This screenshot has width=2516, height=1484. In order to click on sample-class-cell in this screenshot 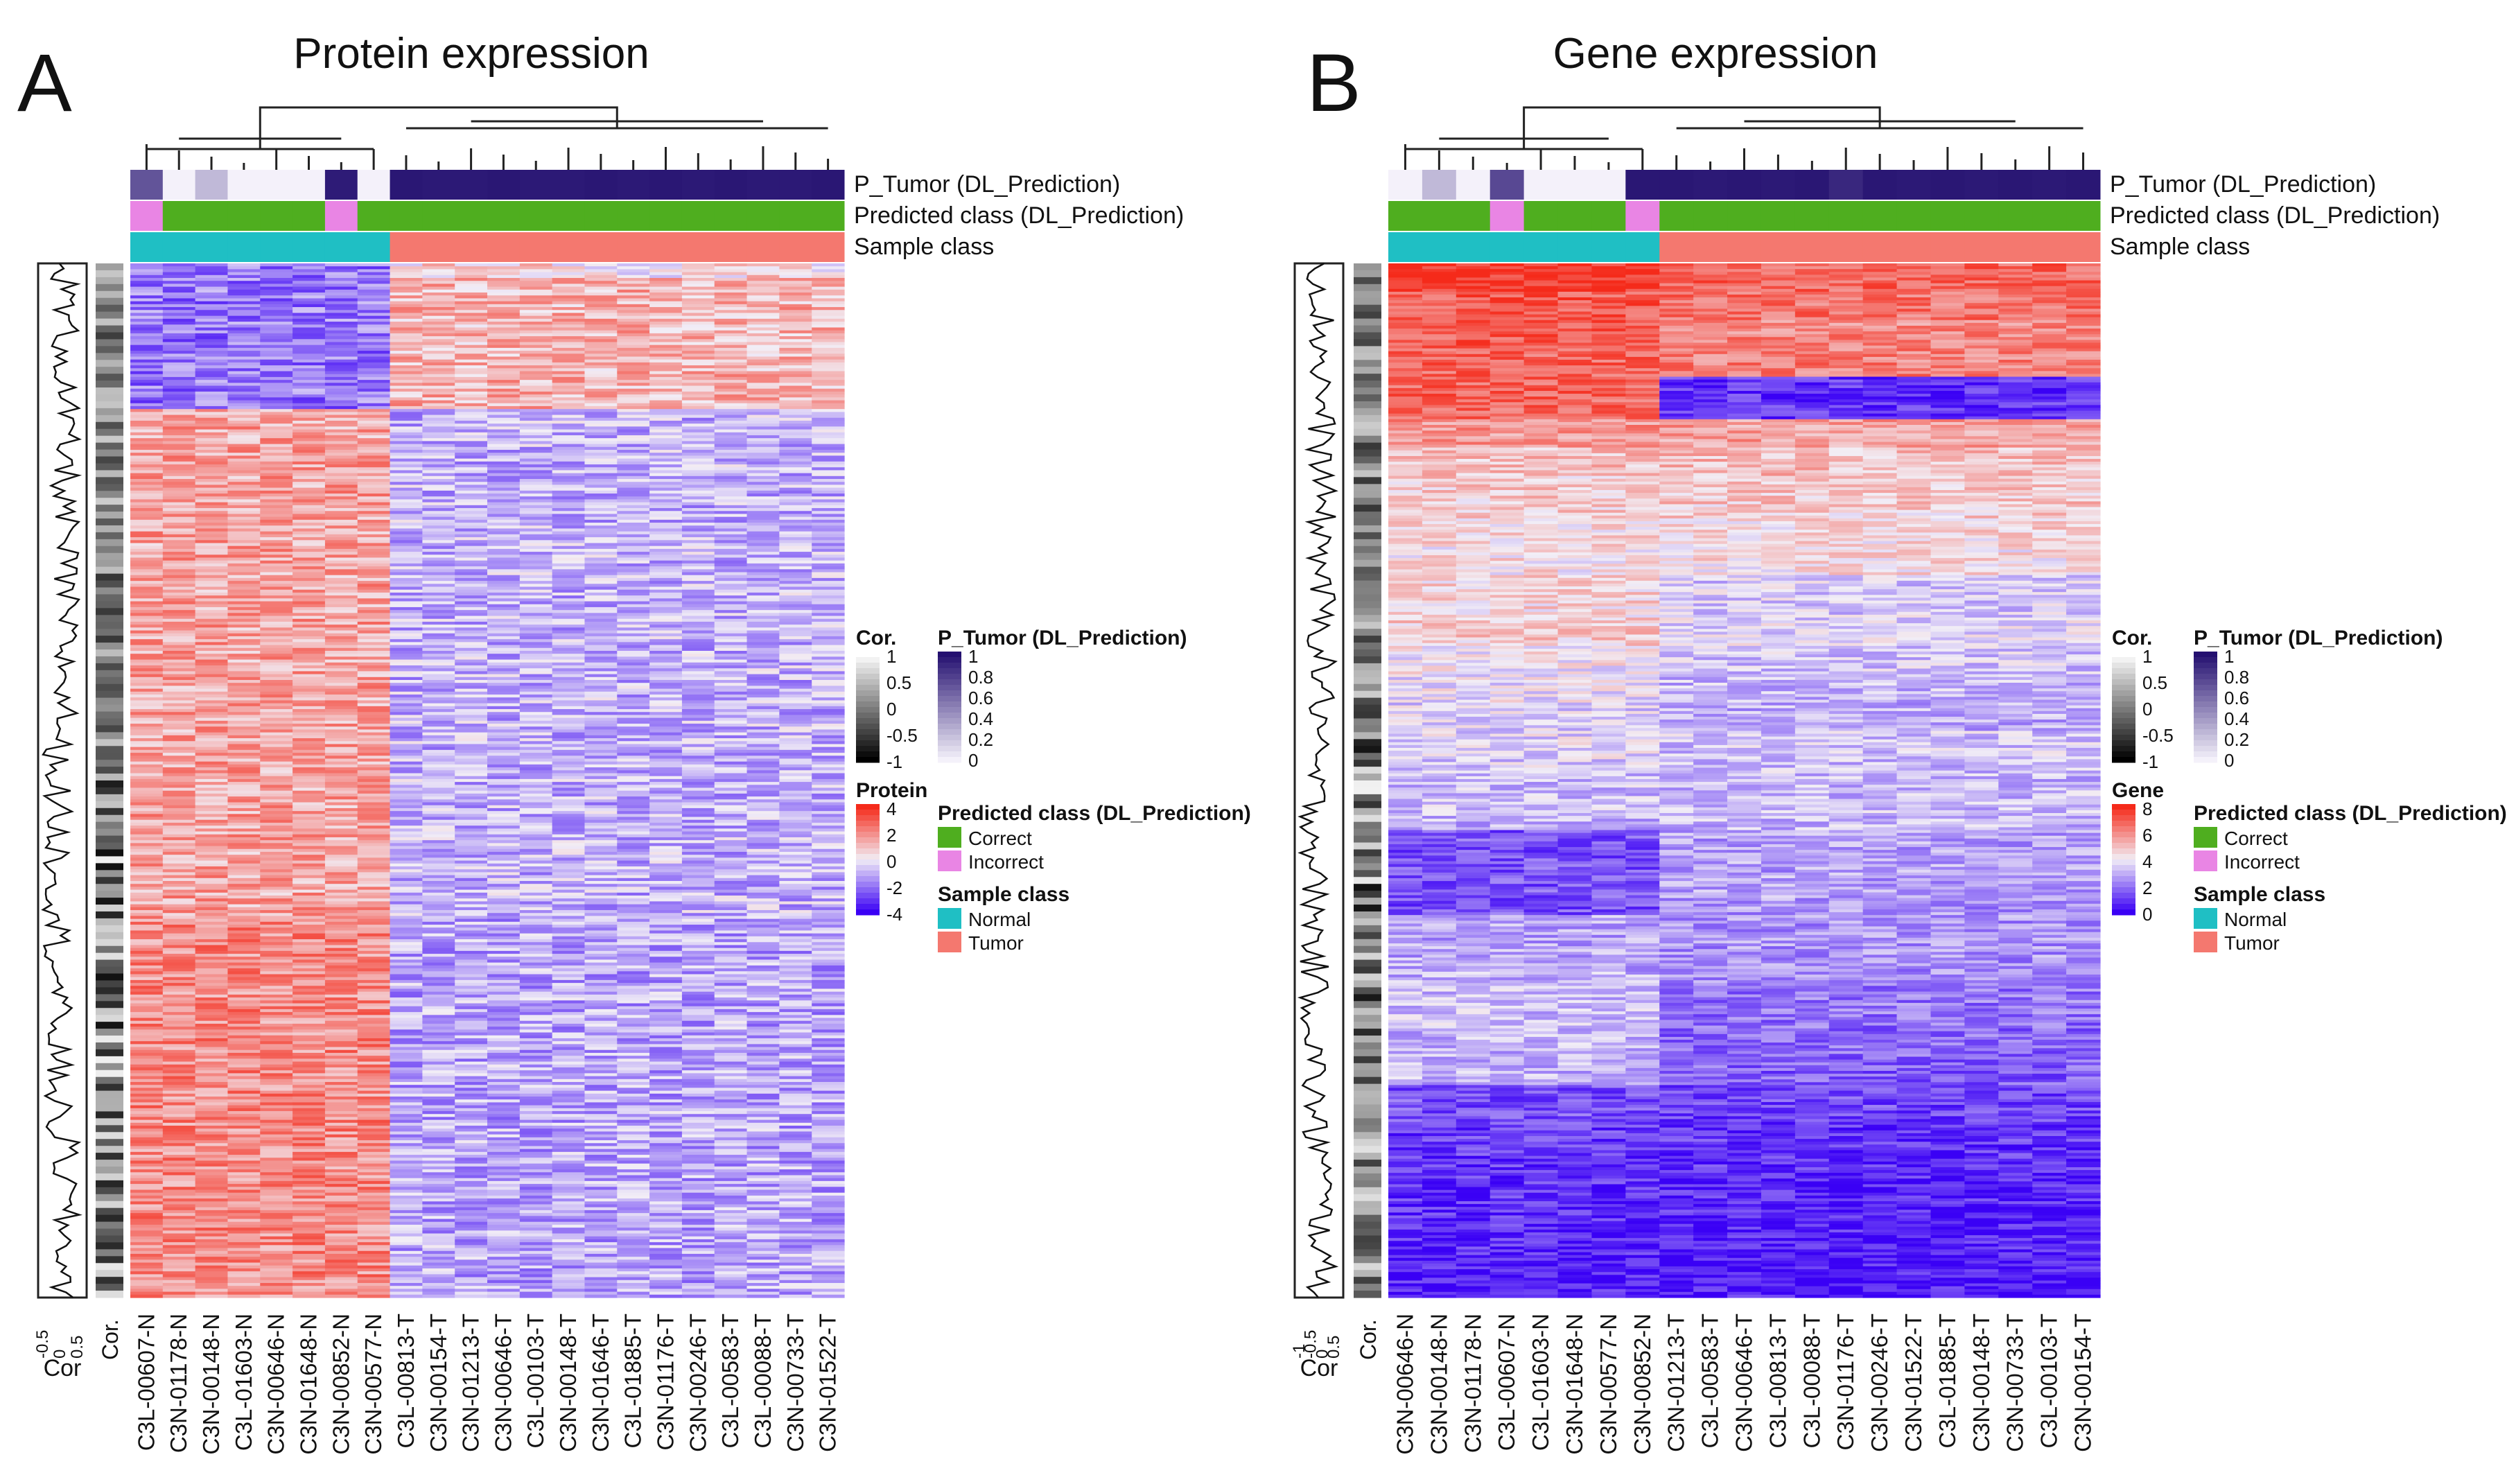, I will do `click(341, 247)`.